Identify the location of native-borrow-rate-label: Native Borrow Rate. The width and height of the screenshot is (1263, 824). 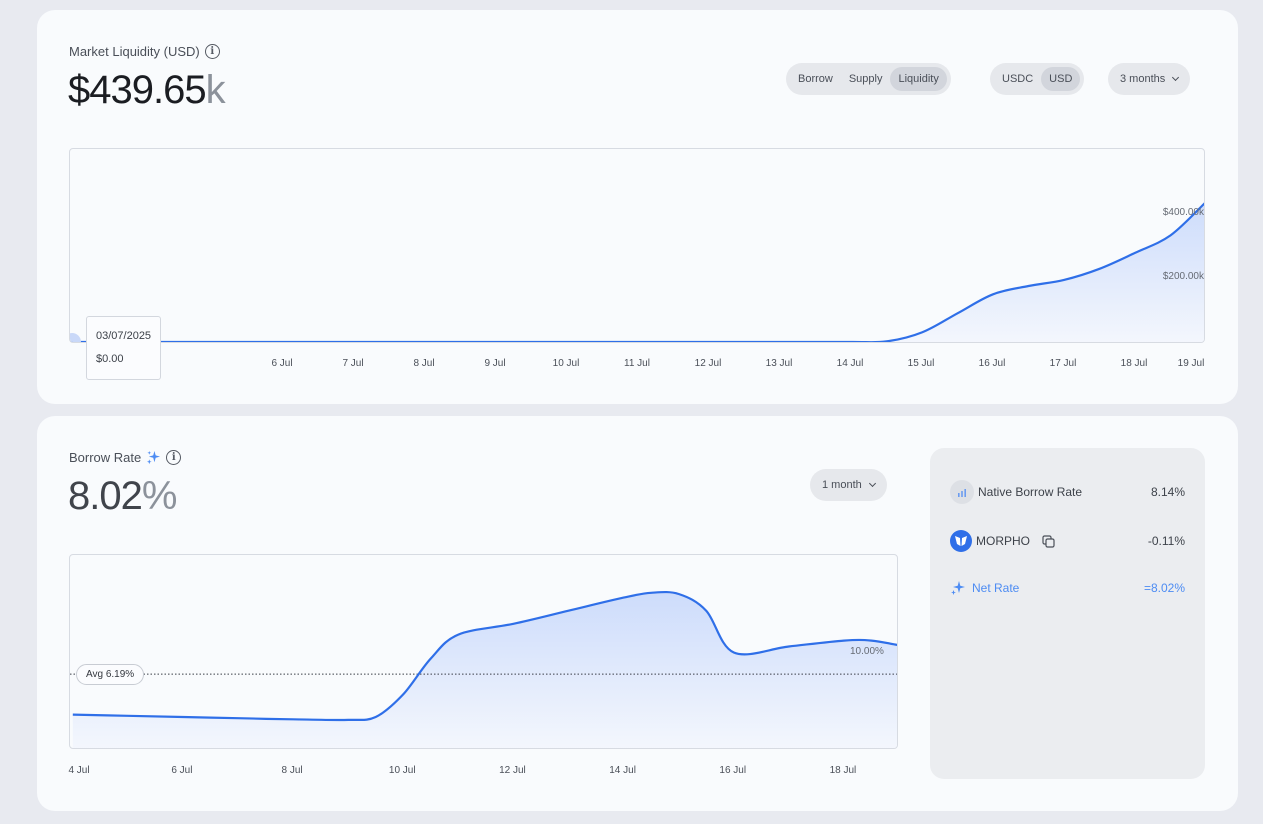
(1030, 492).